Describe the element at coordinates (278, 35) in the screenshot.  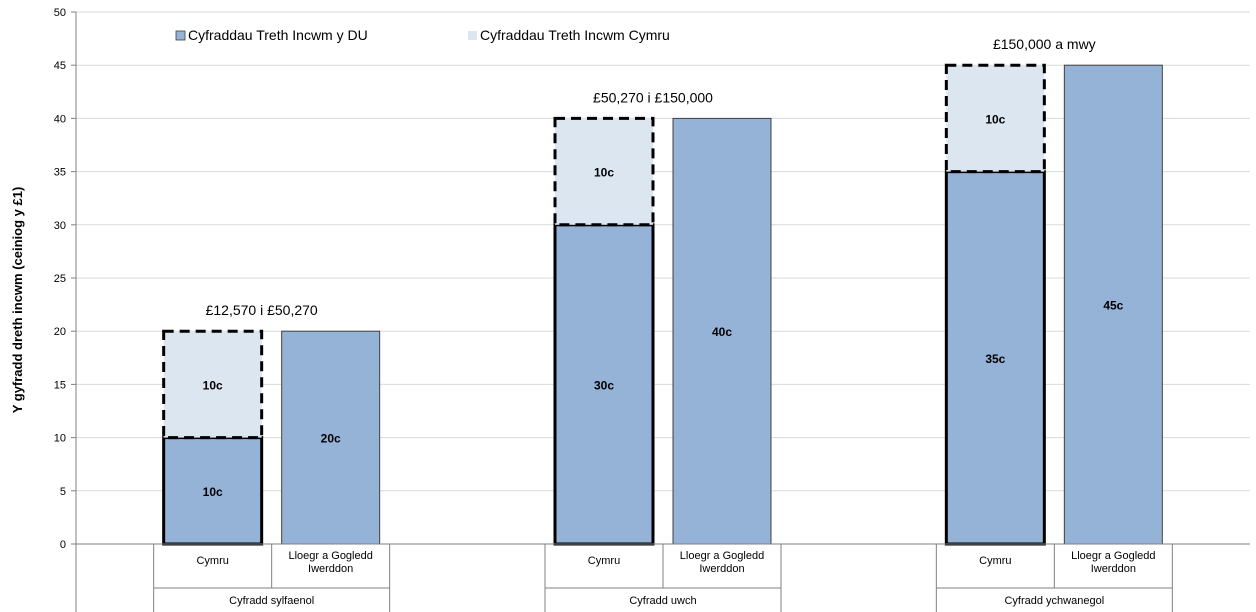
I see `legend-label-uk: Cyfraddau Treth Incwm y DU` at that location.